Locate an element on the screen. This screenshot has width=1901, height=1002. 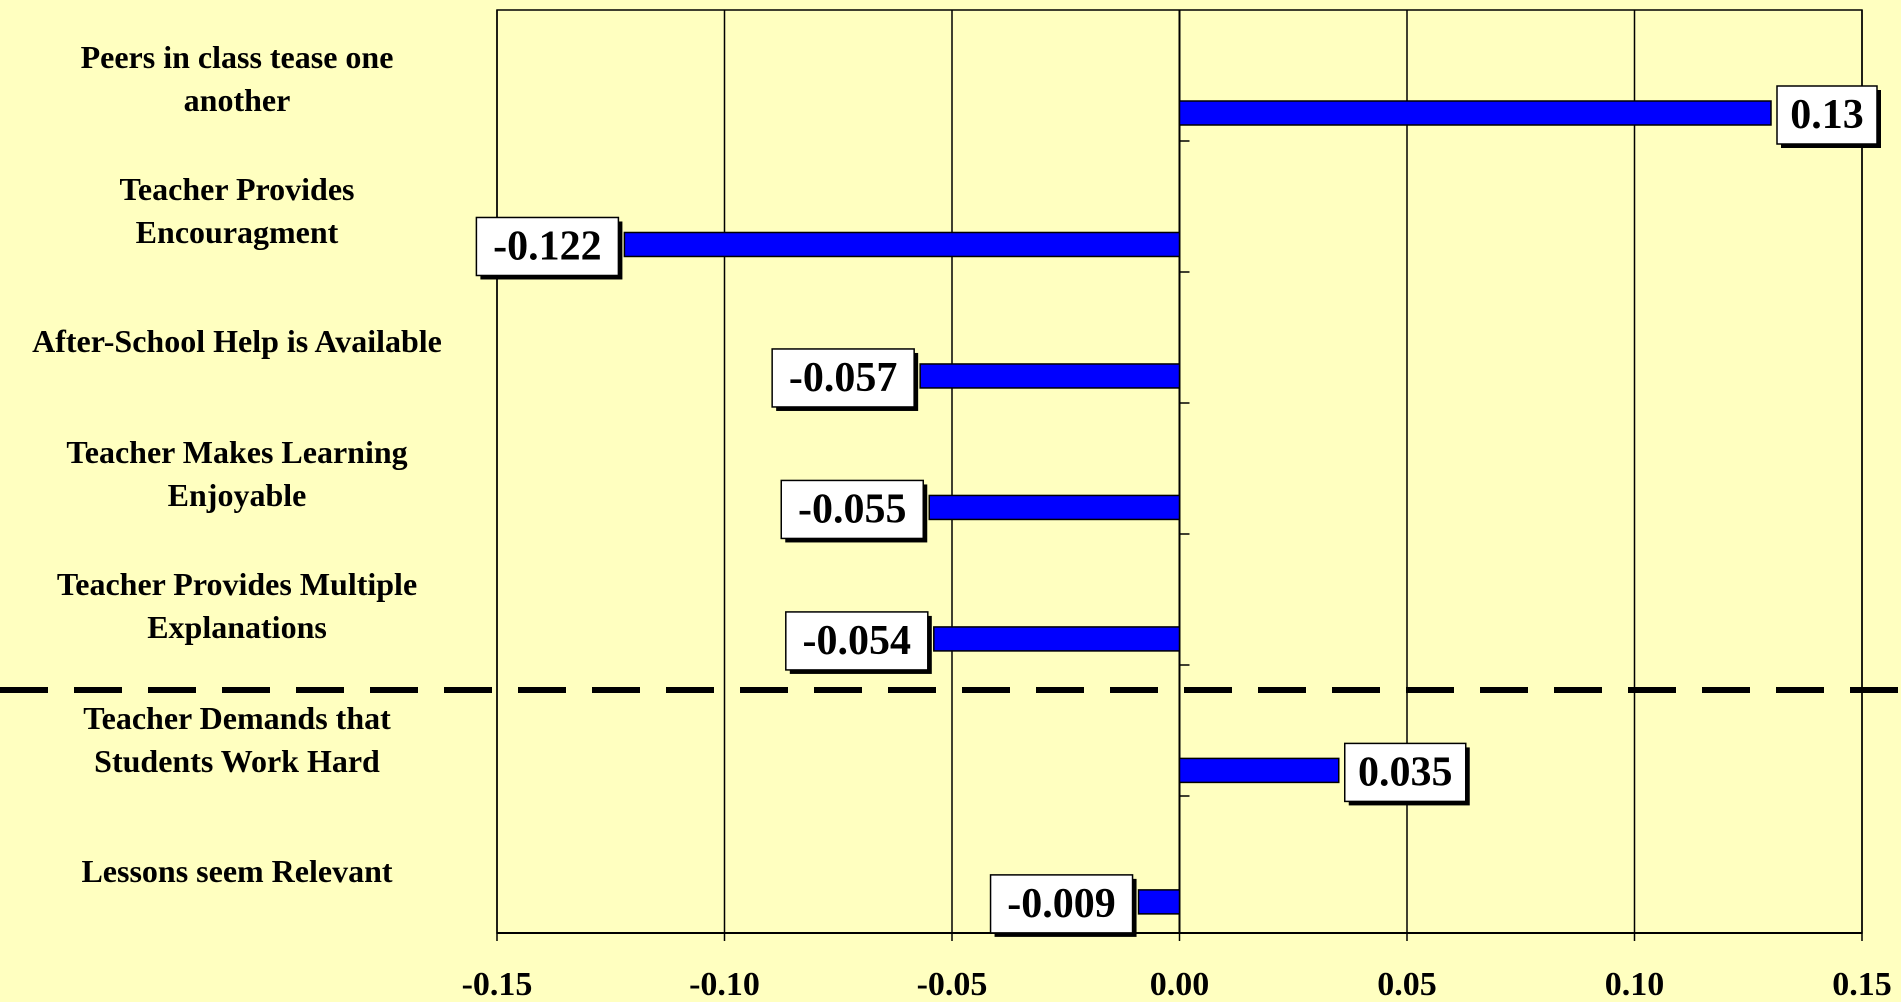
category-label-line: Students Work Hard is located at coordinates (237, 761).